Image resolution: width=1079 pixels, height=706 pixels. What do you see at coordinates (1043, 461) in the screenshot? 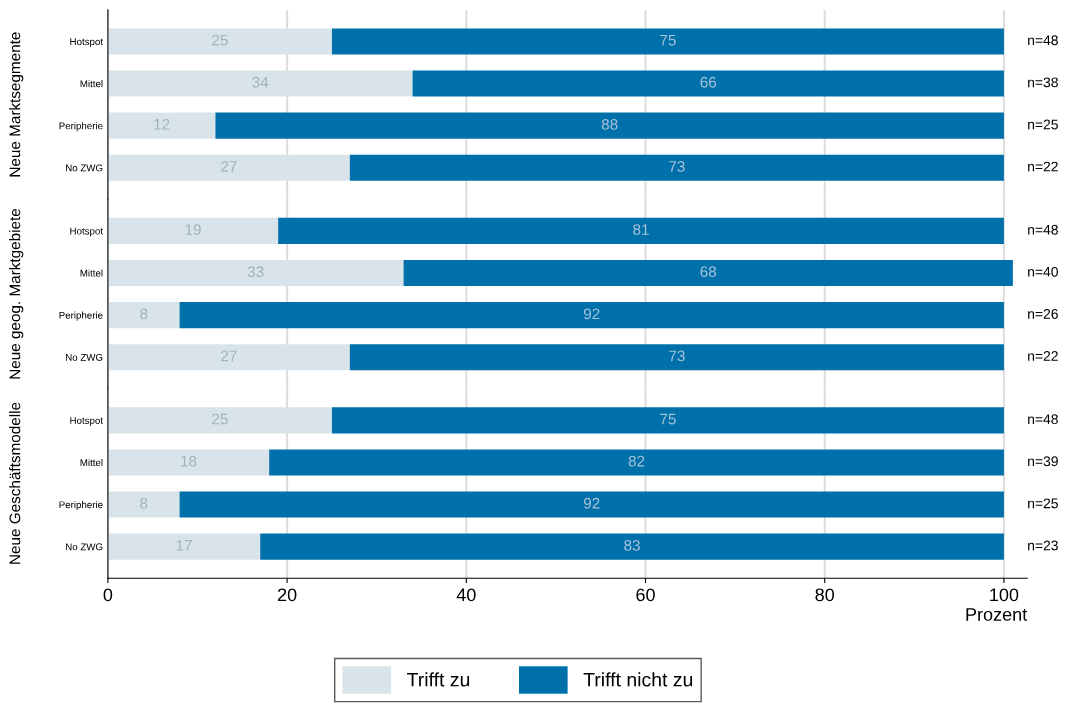
I see `text: n=39` at bounding box center [1043, 461].